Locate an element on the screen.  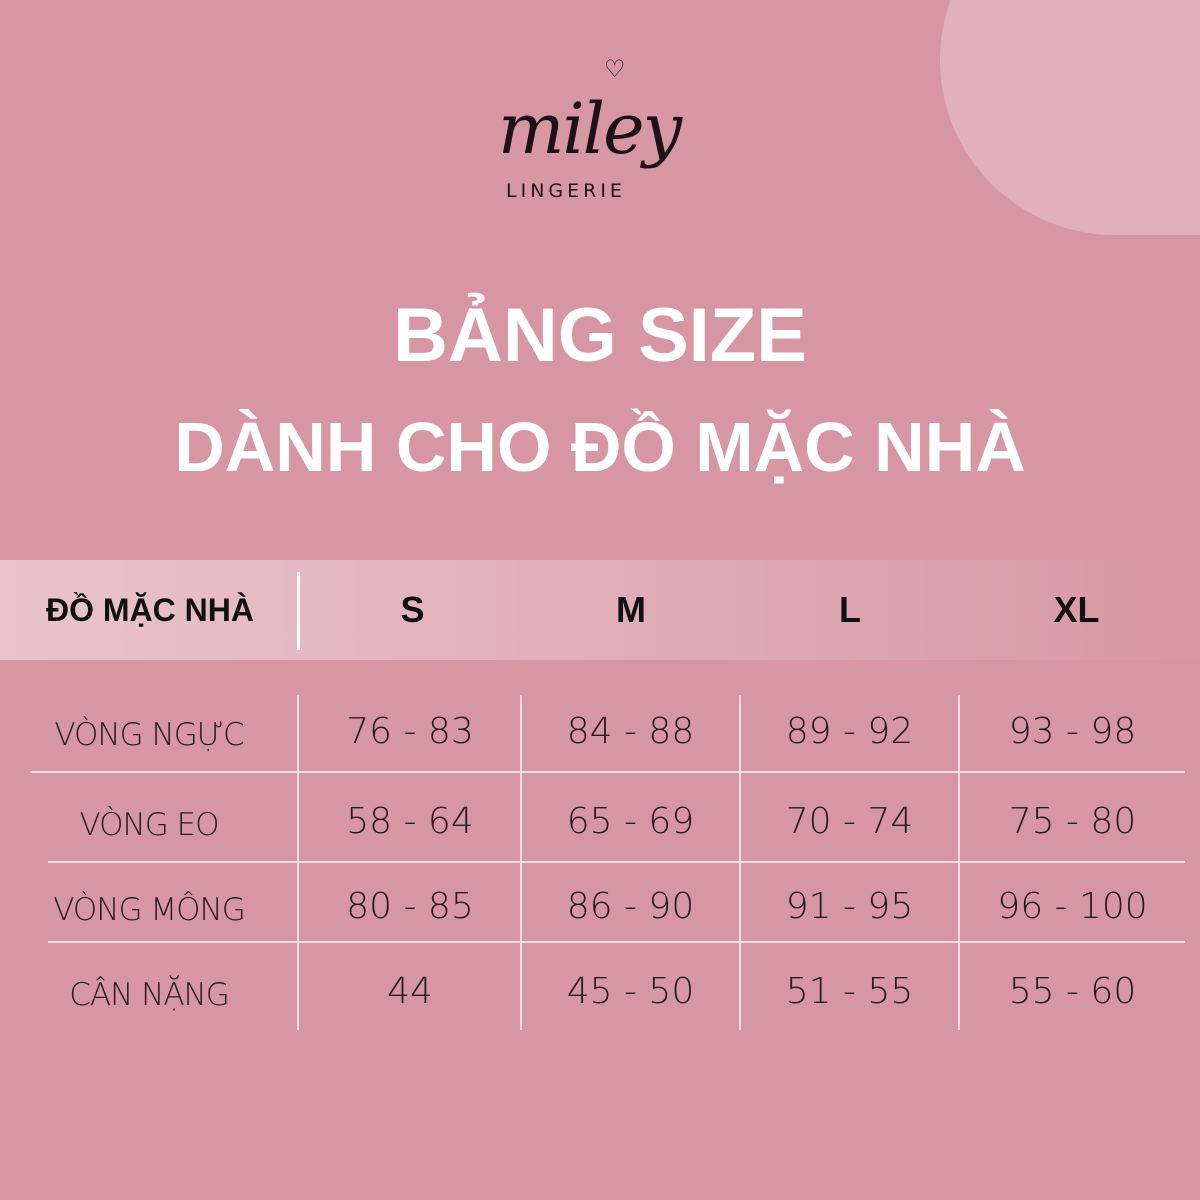
size-value: 89 - 92 is located at coordinates (849, 731).